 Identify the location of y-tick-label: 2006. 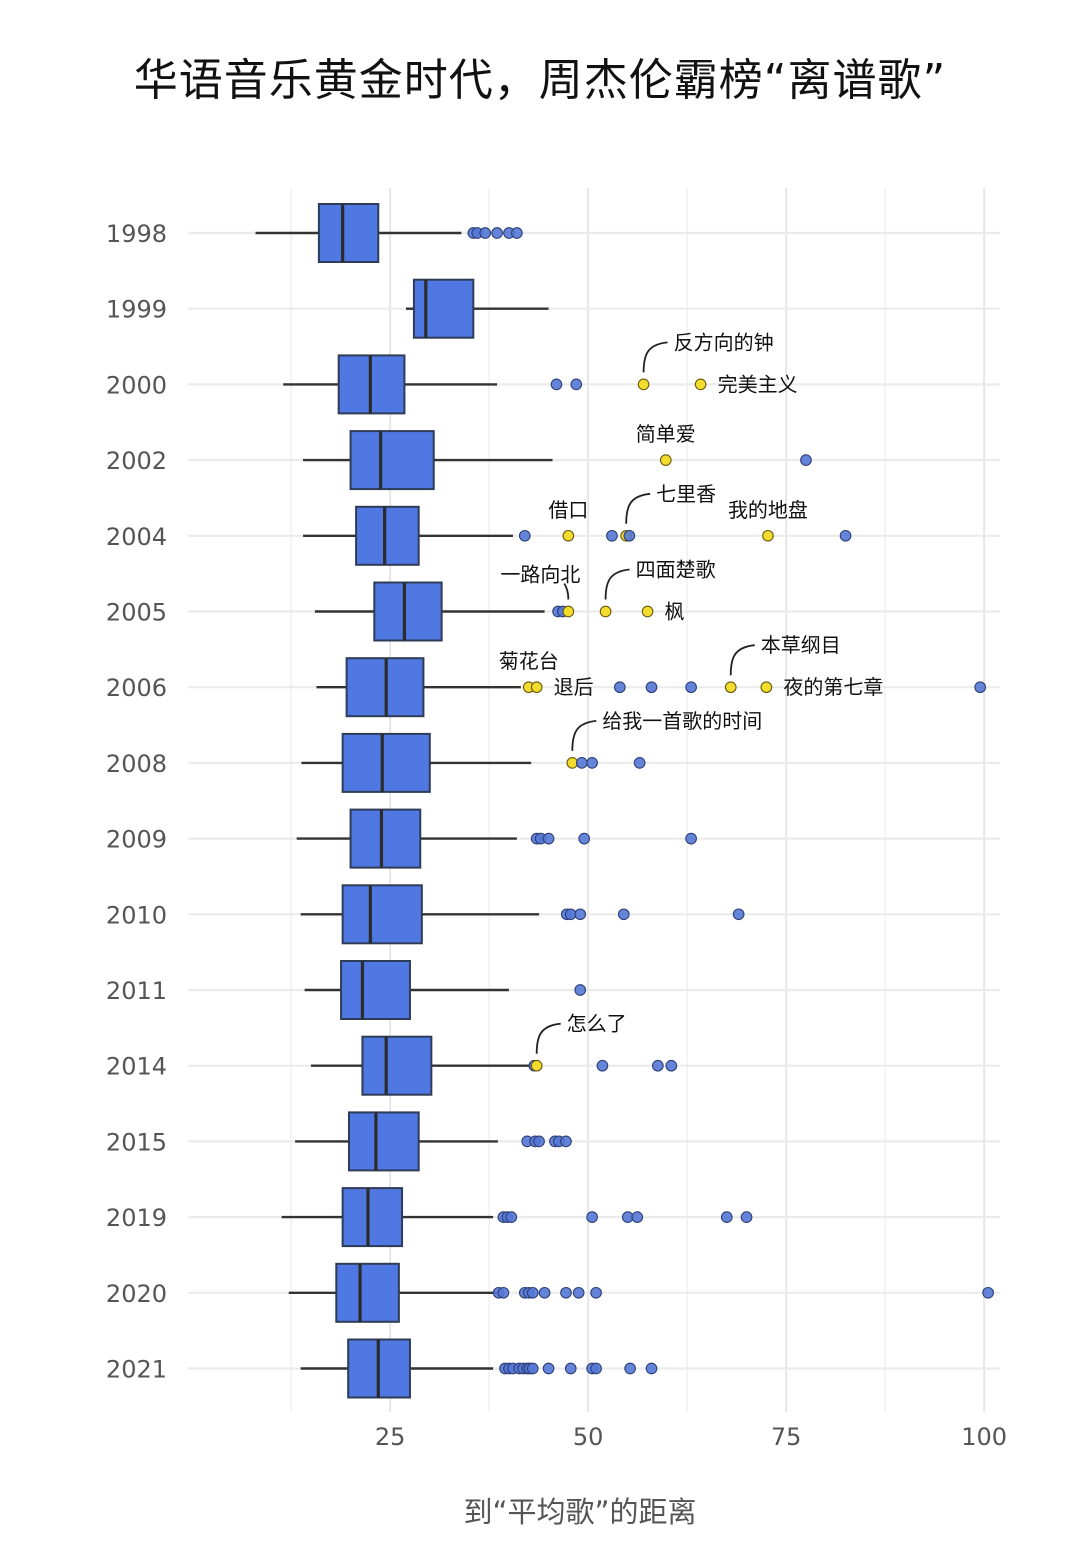
(136, 688).